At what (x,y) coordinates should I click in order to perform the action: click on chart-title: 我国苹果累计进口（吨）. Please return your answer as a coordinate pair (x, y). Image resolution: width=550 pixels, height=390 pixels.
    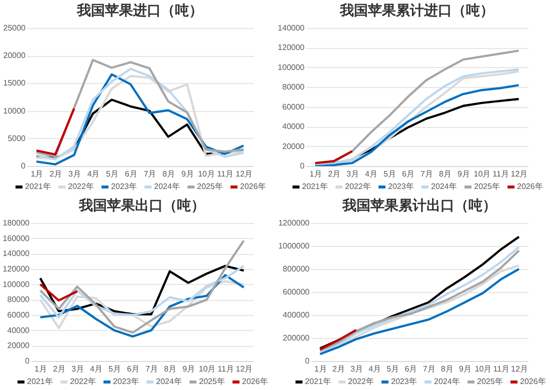
    Looking at the image, I should click on (416, 11).